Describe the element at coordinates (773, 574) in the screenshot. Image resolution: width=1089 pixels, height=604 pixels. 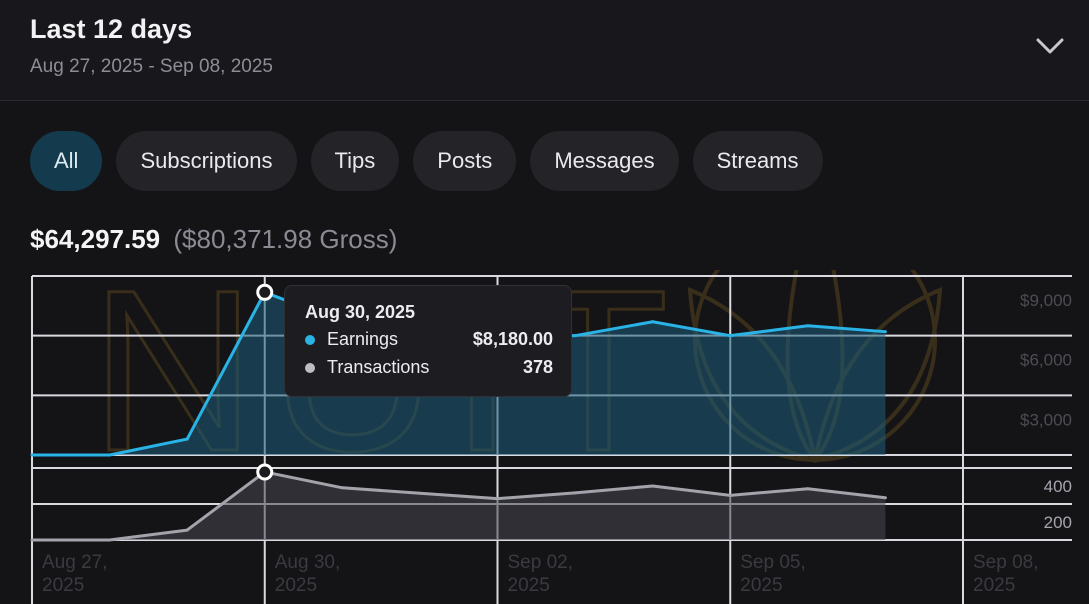
I see `x-tick-label: Sep 05, 2025` at that location.